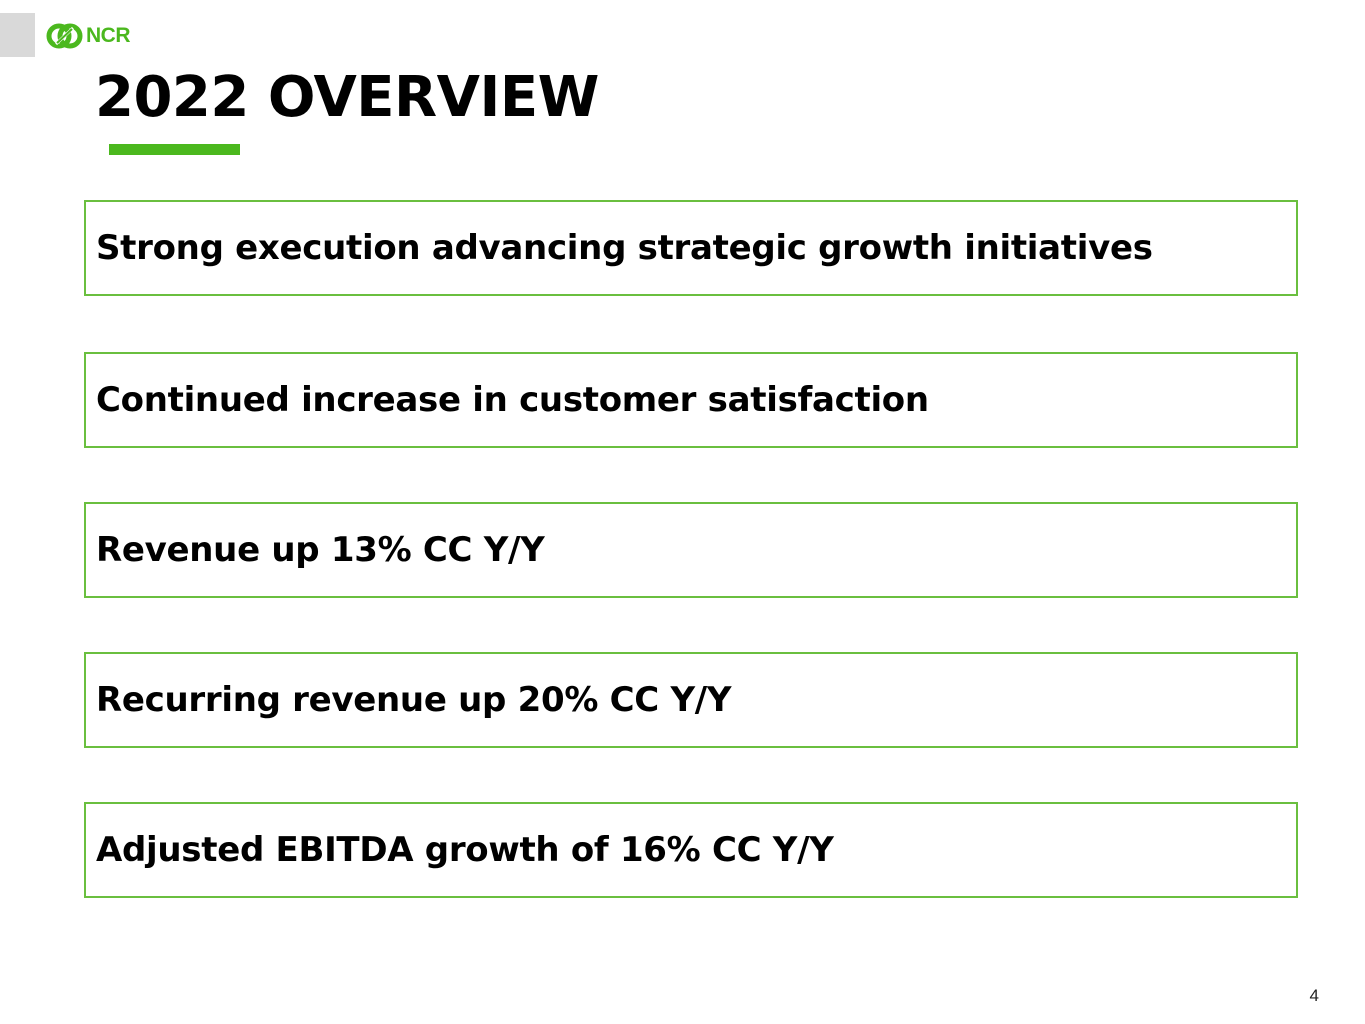  I want to click on slide-corner-tab, so click(17, 35).